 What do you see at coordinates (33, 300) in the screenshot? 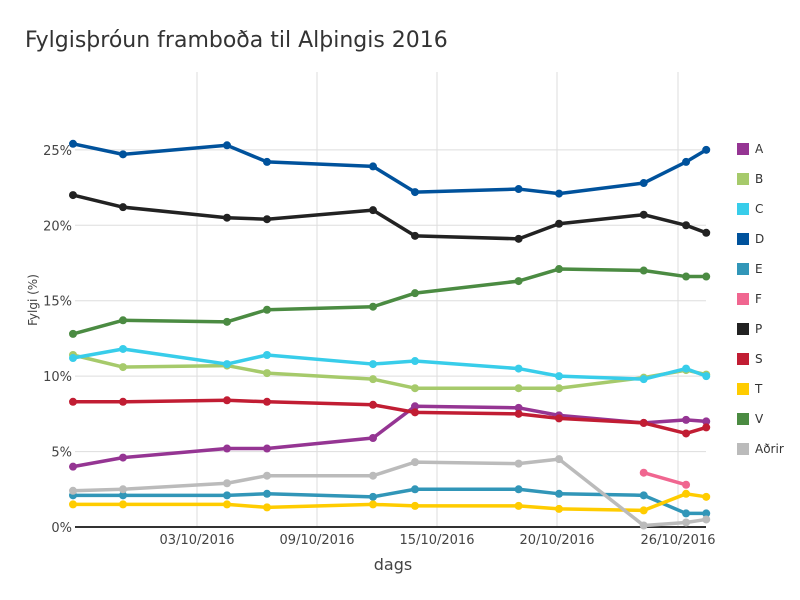
I see `y-axis-label: Fylgi (%)` at bounding box center [33, 300].